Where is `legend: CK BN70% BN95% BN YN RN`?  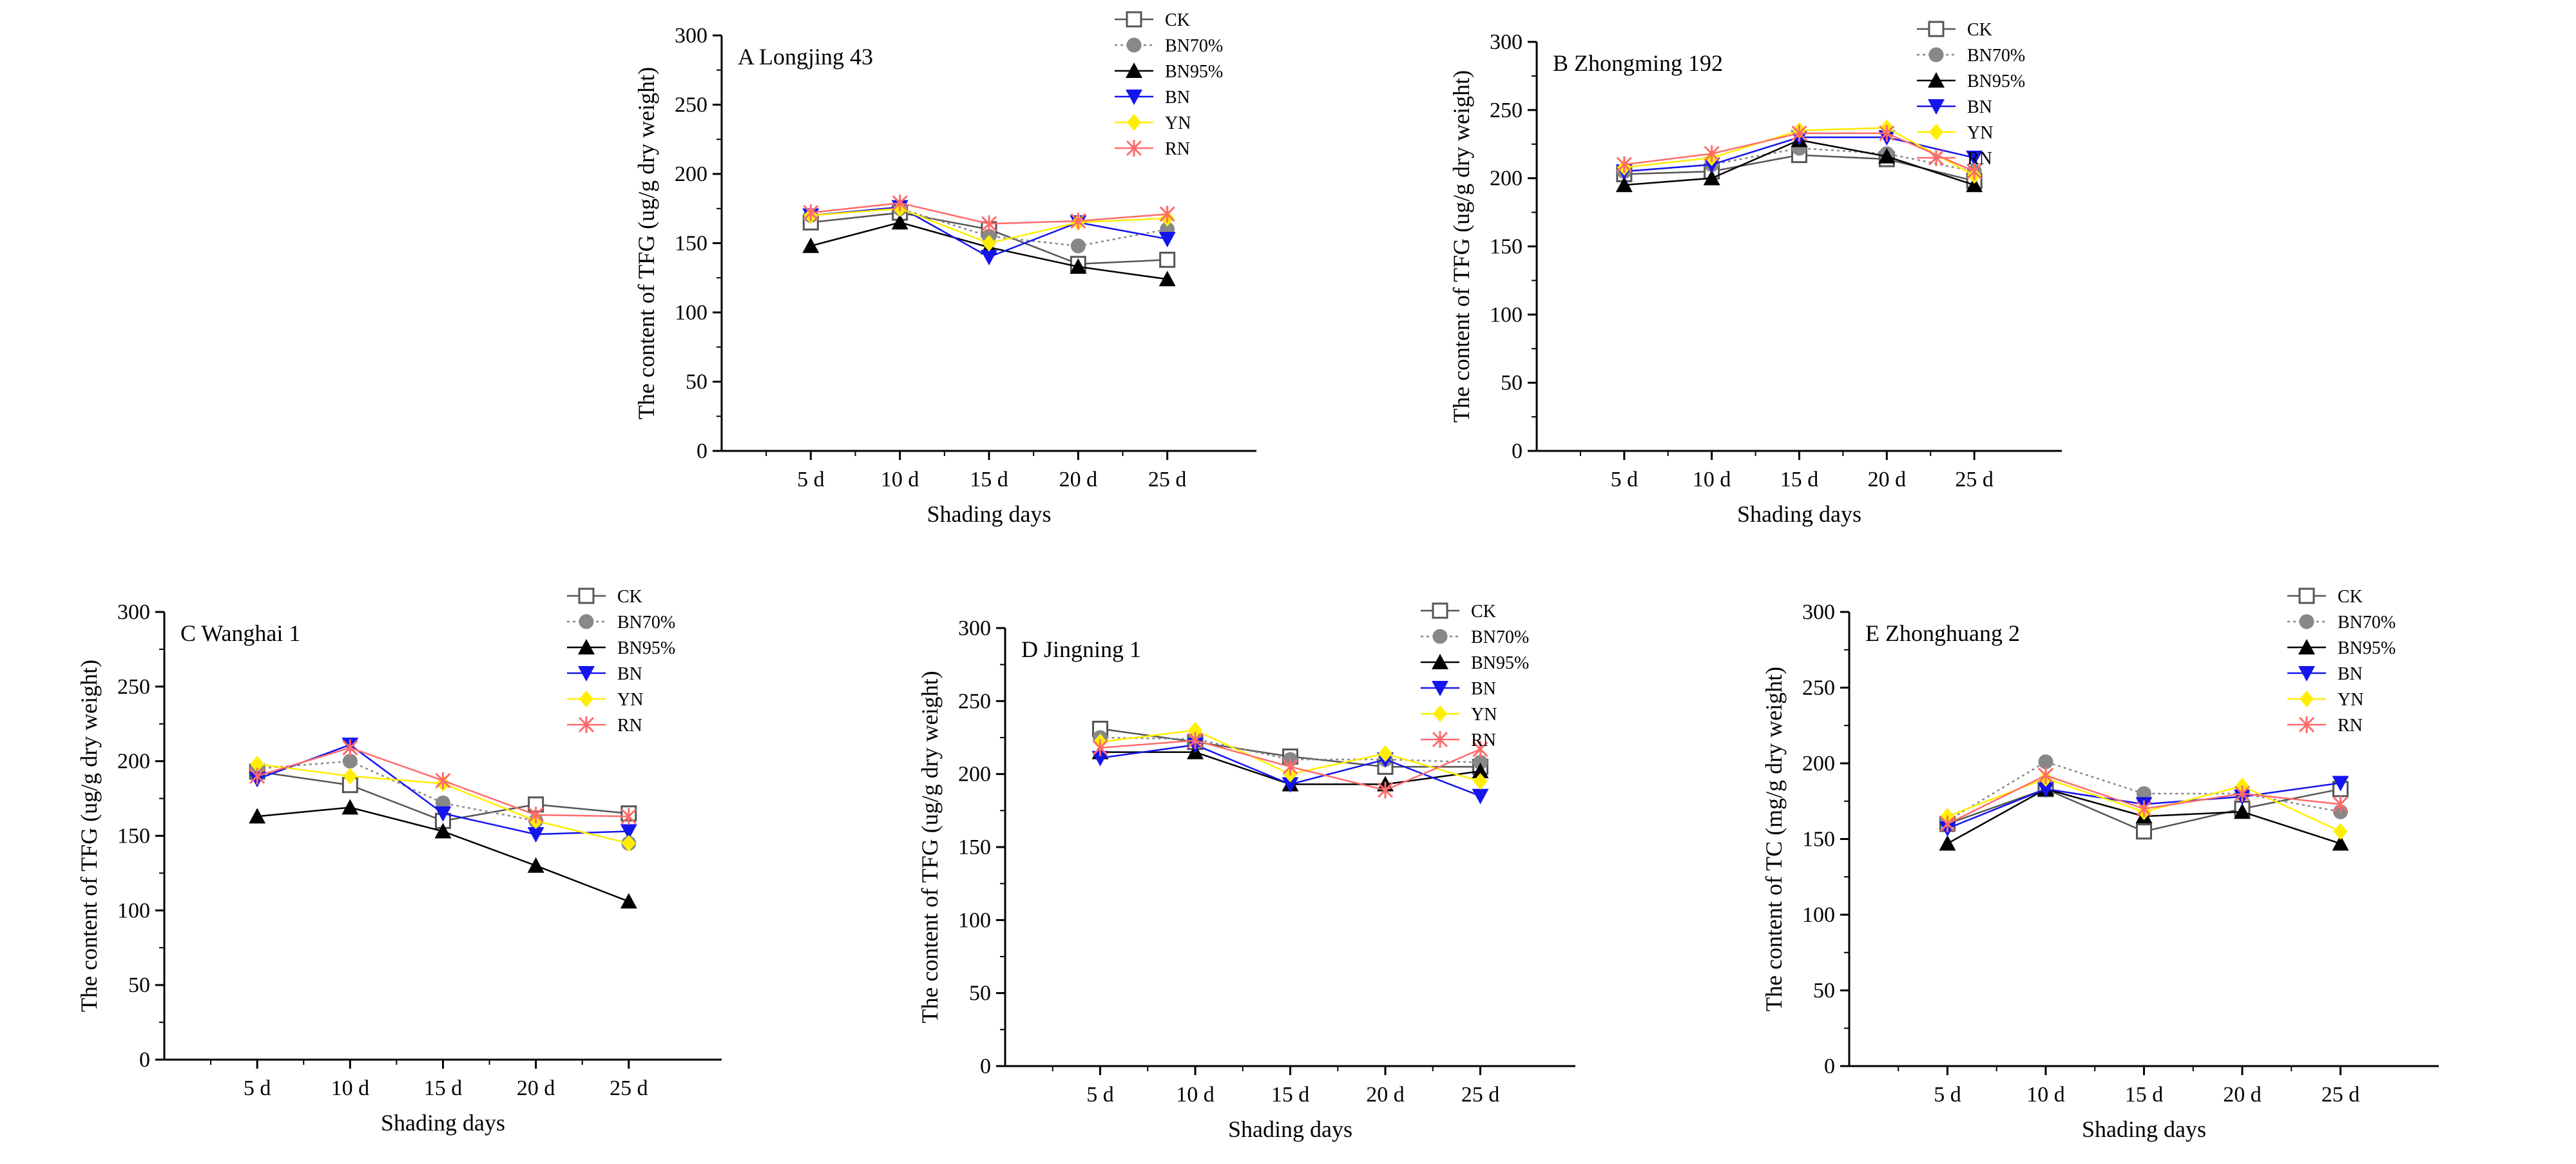
legend: CK BN70% BN95% BN YN RN is located at coordinates (1169, 84).